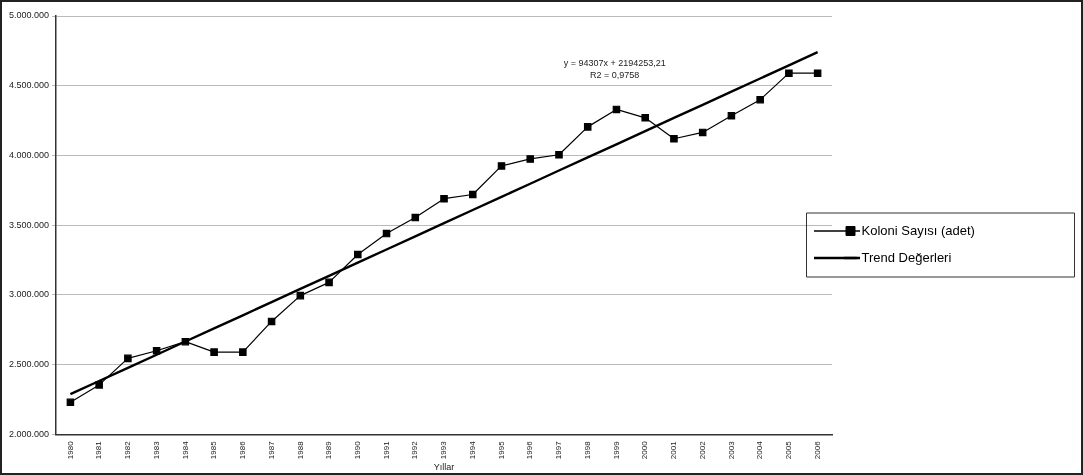 Image resolution: width=1083 pixels, height=475 pixels. Describe the element at coordinates (415, 450) in the screenshot. I see `x-tick-label: 1992` at that location.